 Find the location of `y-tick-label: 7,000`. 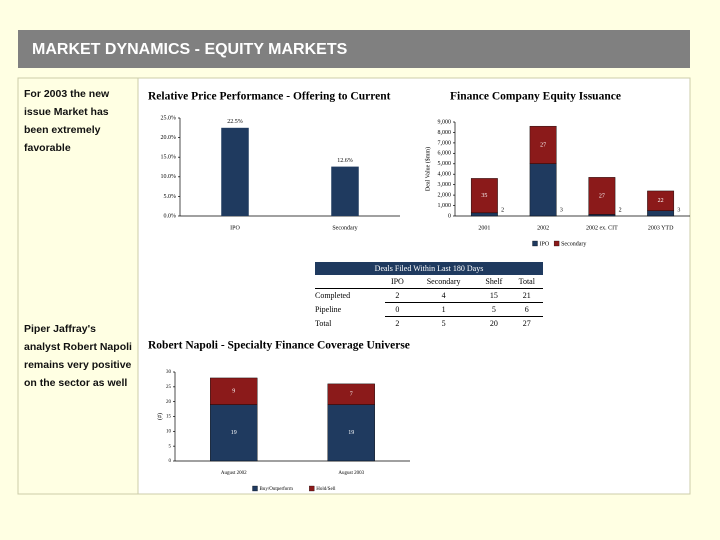

y-tick-label: 7,000 is located at coordinates (445, 143).